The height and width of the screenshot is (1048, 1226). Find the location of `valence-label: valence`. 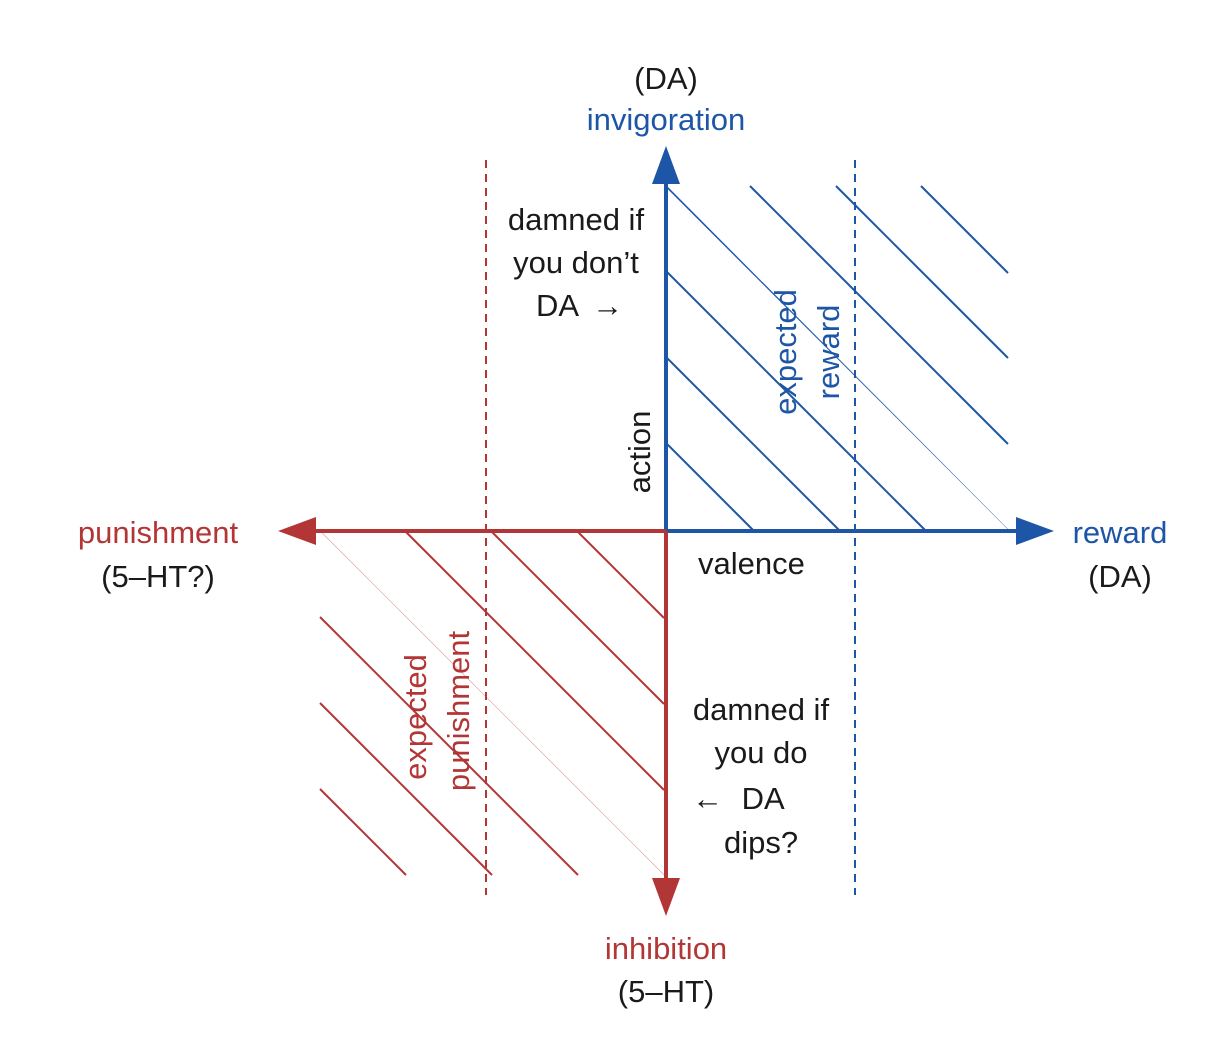

valence-label: valence is located at coordinates (751, 563).